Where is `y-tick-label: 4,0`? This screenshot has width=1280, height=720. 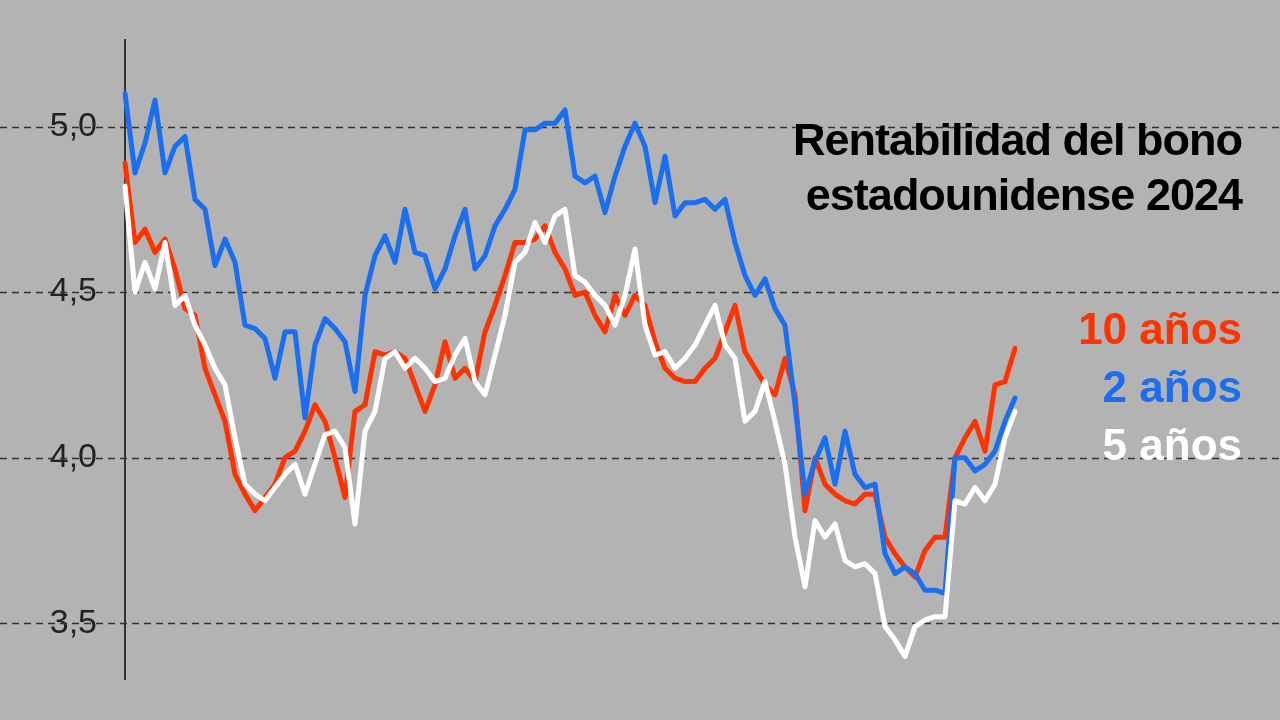 y-tick-label: 4,0 is located at coordinates (73, 455).